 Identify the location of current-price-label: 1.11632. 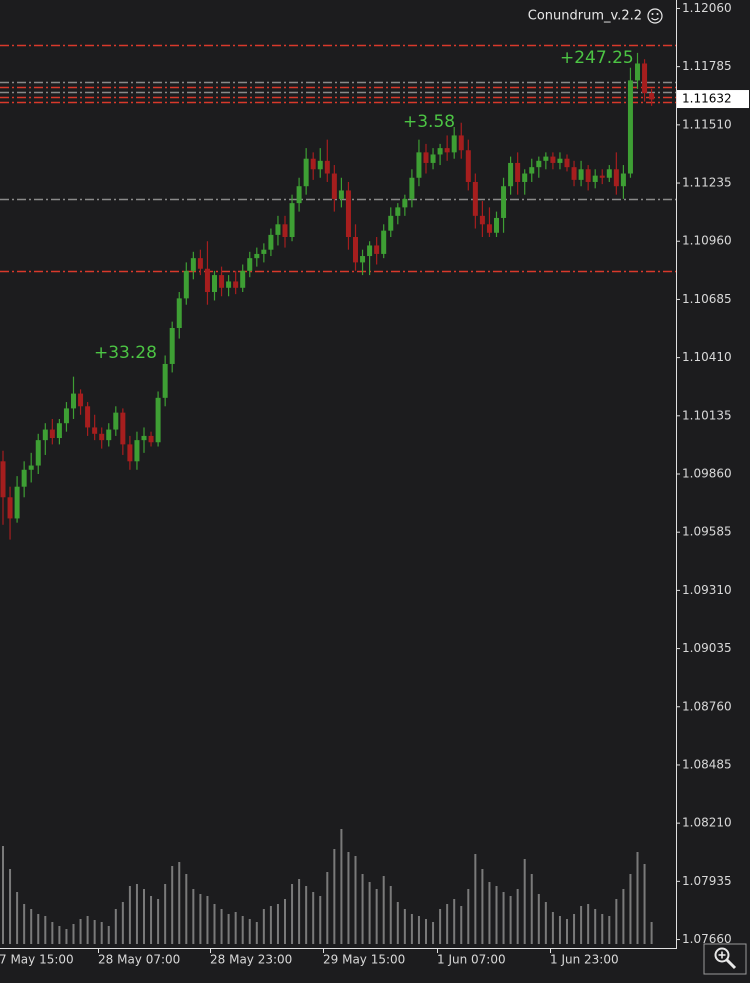
(707, 99).